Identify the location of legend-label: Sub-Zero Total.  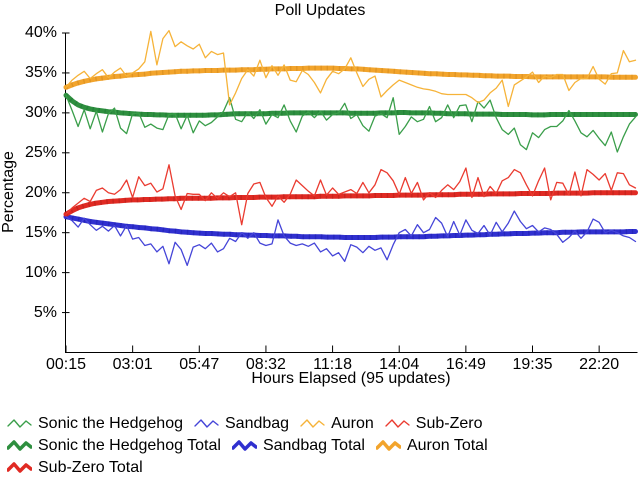
(90, 467).